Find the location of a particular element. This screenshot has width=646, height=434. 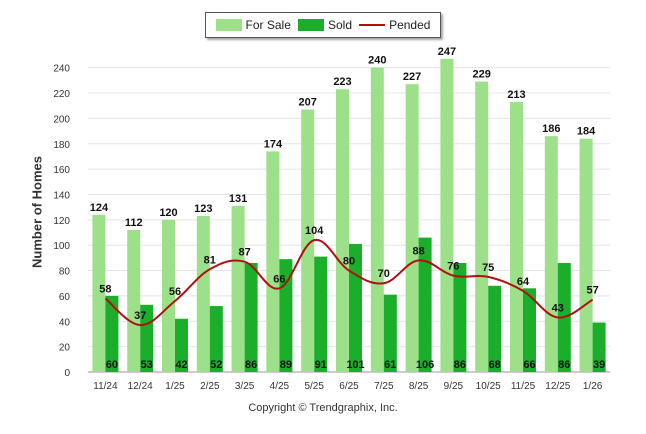

legend-swatch-pended is located at coordinates (372, 25).